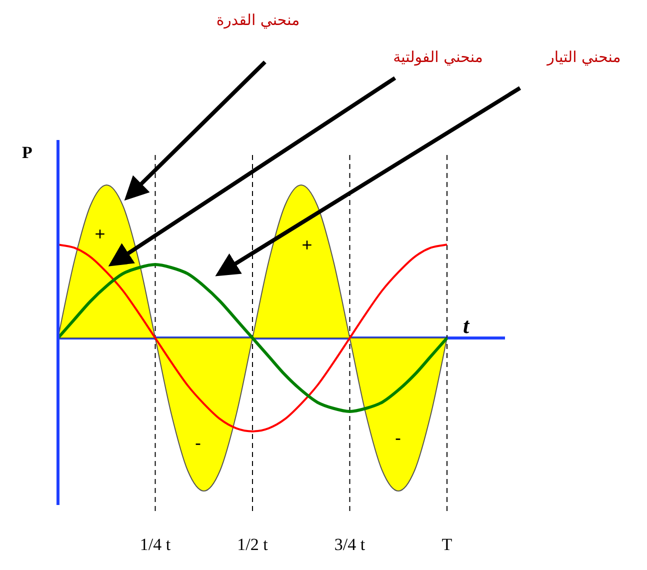  What do you see at coordinates (583, 57) in the screenshot?
I see `text: منحني التيار` at bounding box center [583, 57].